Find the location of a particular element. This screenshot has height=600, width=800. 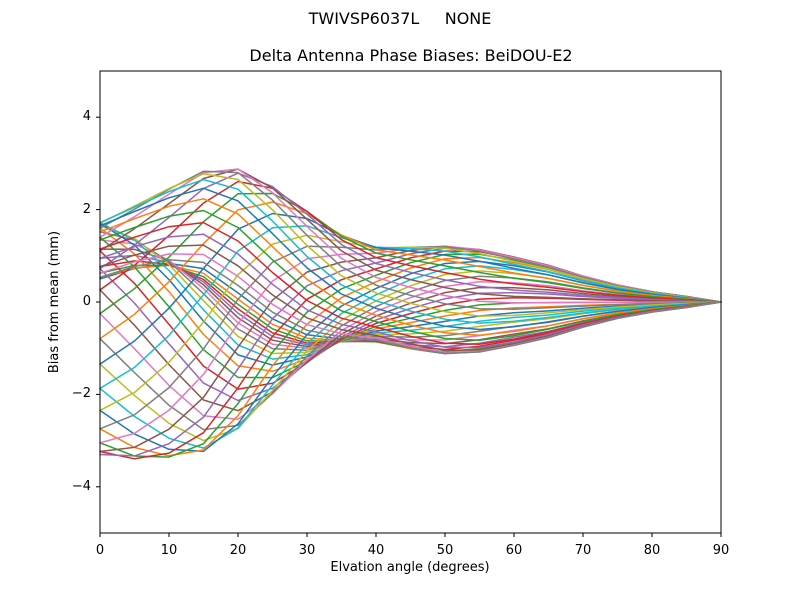

bias-curve is located at coordinates (410, 306).